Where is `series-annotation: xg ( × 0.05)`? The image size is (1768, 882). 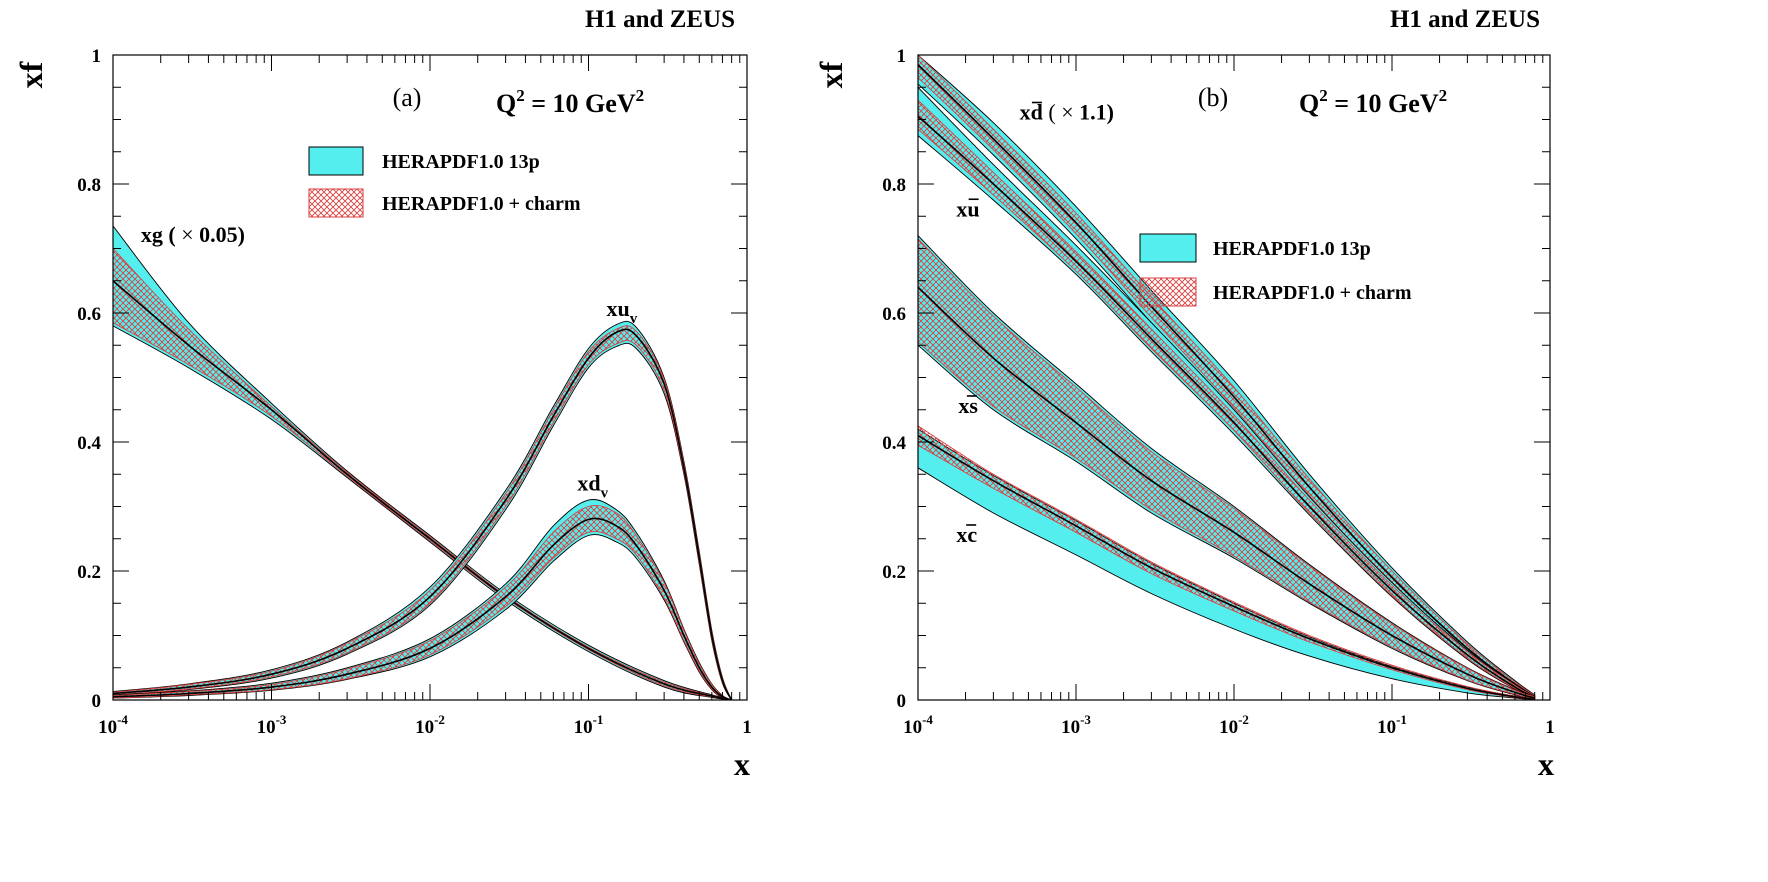
series-annotation: xg ( × 0.05) is located at coordinates (193, 234).